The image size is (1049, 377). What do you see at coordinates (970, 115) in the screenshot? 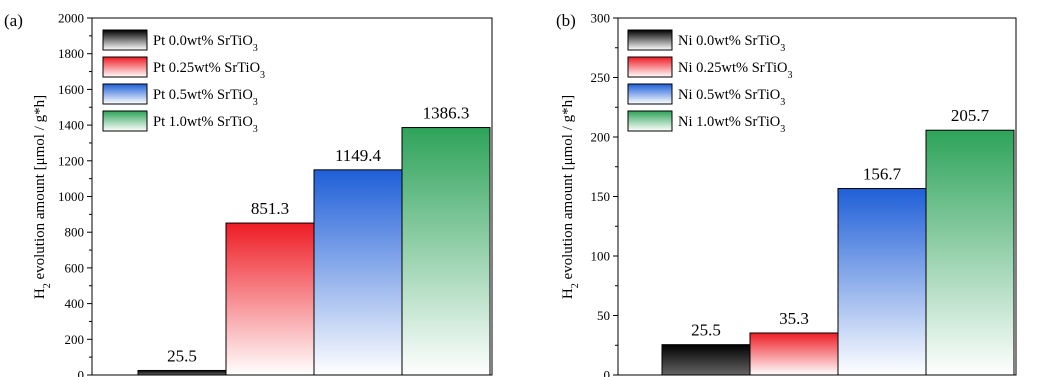
I see `bar-value-label: 205.7` at bounding box center [970, 115].